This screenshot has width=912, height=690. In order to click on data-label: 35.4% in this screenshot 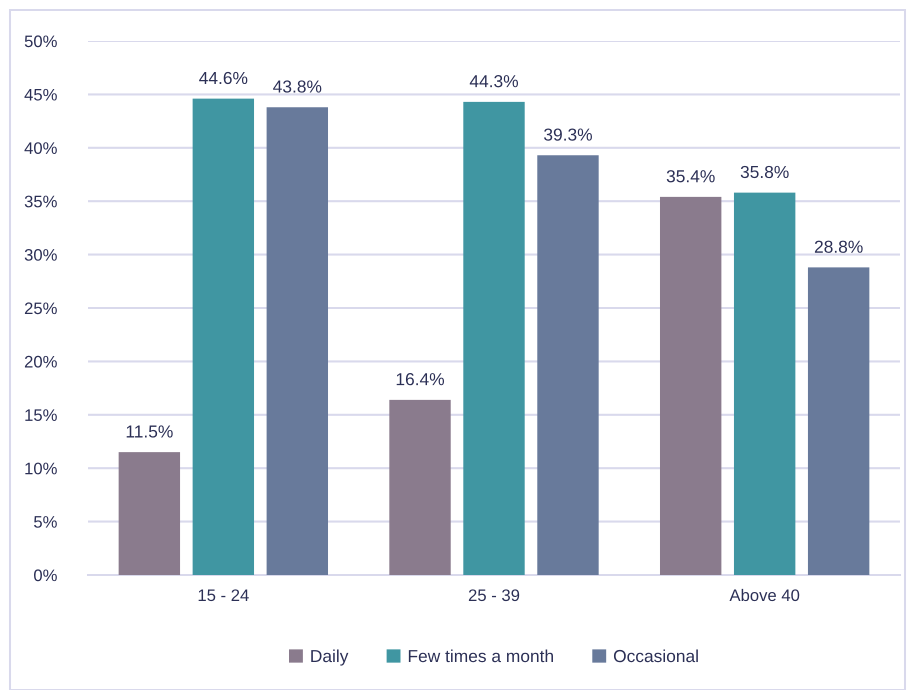, I will do `click(690, 176)`.